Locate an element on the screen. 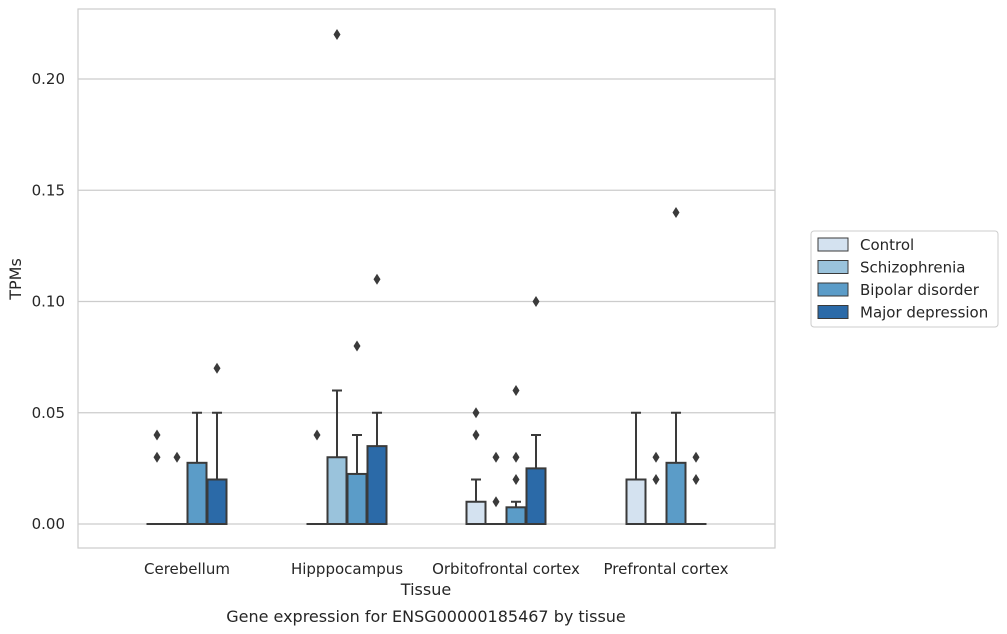  x-tick-label: Prefrontal cortex is located at coordinates (666, 569).